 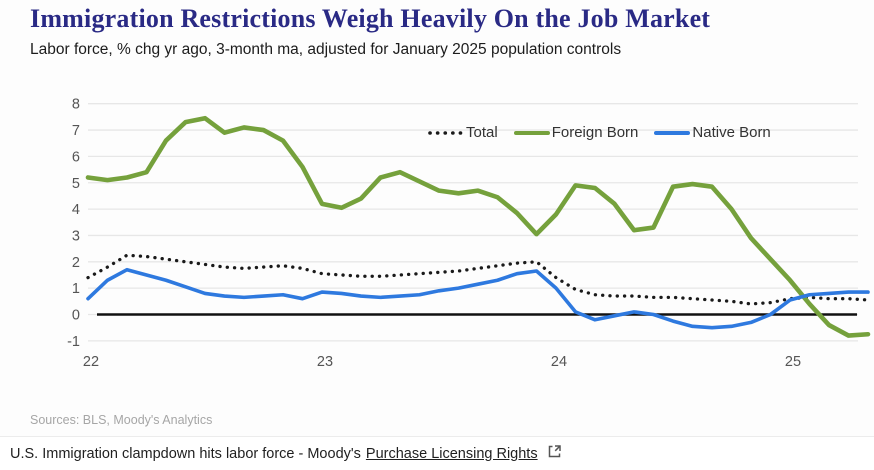 What do you see at coordinates (76, 210) in the screenshot?
I see `y-axis-tick-label: 4` at bounding box center [76, 210].